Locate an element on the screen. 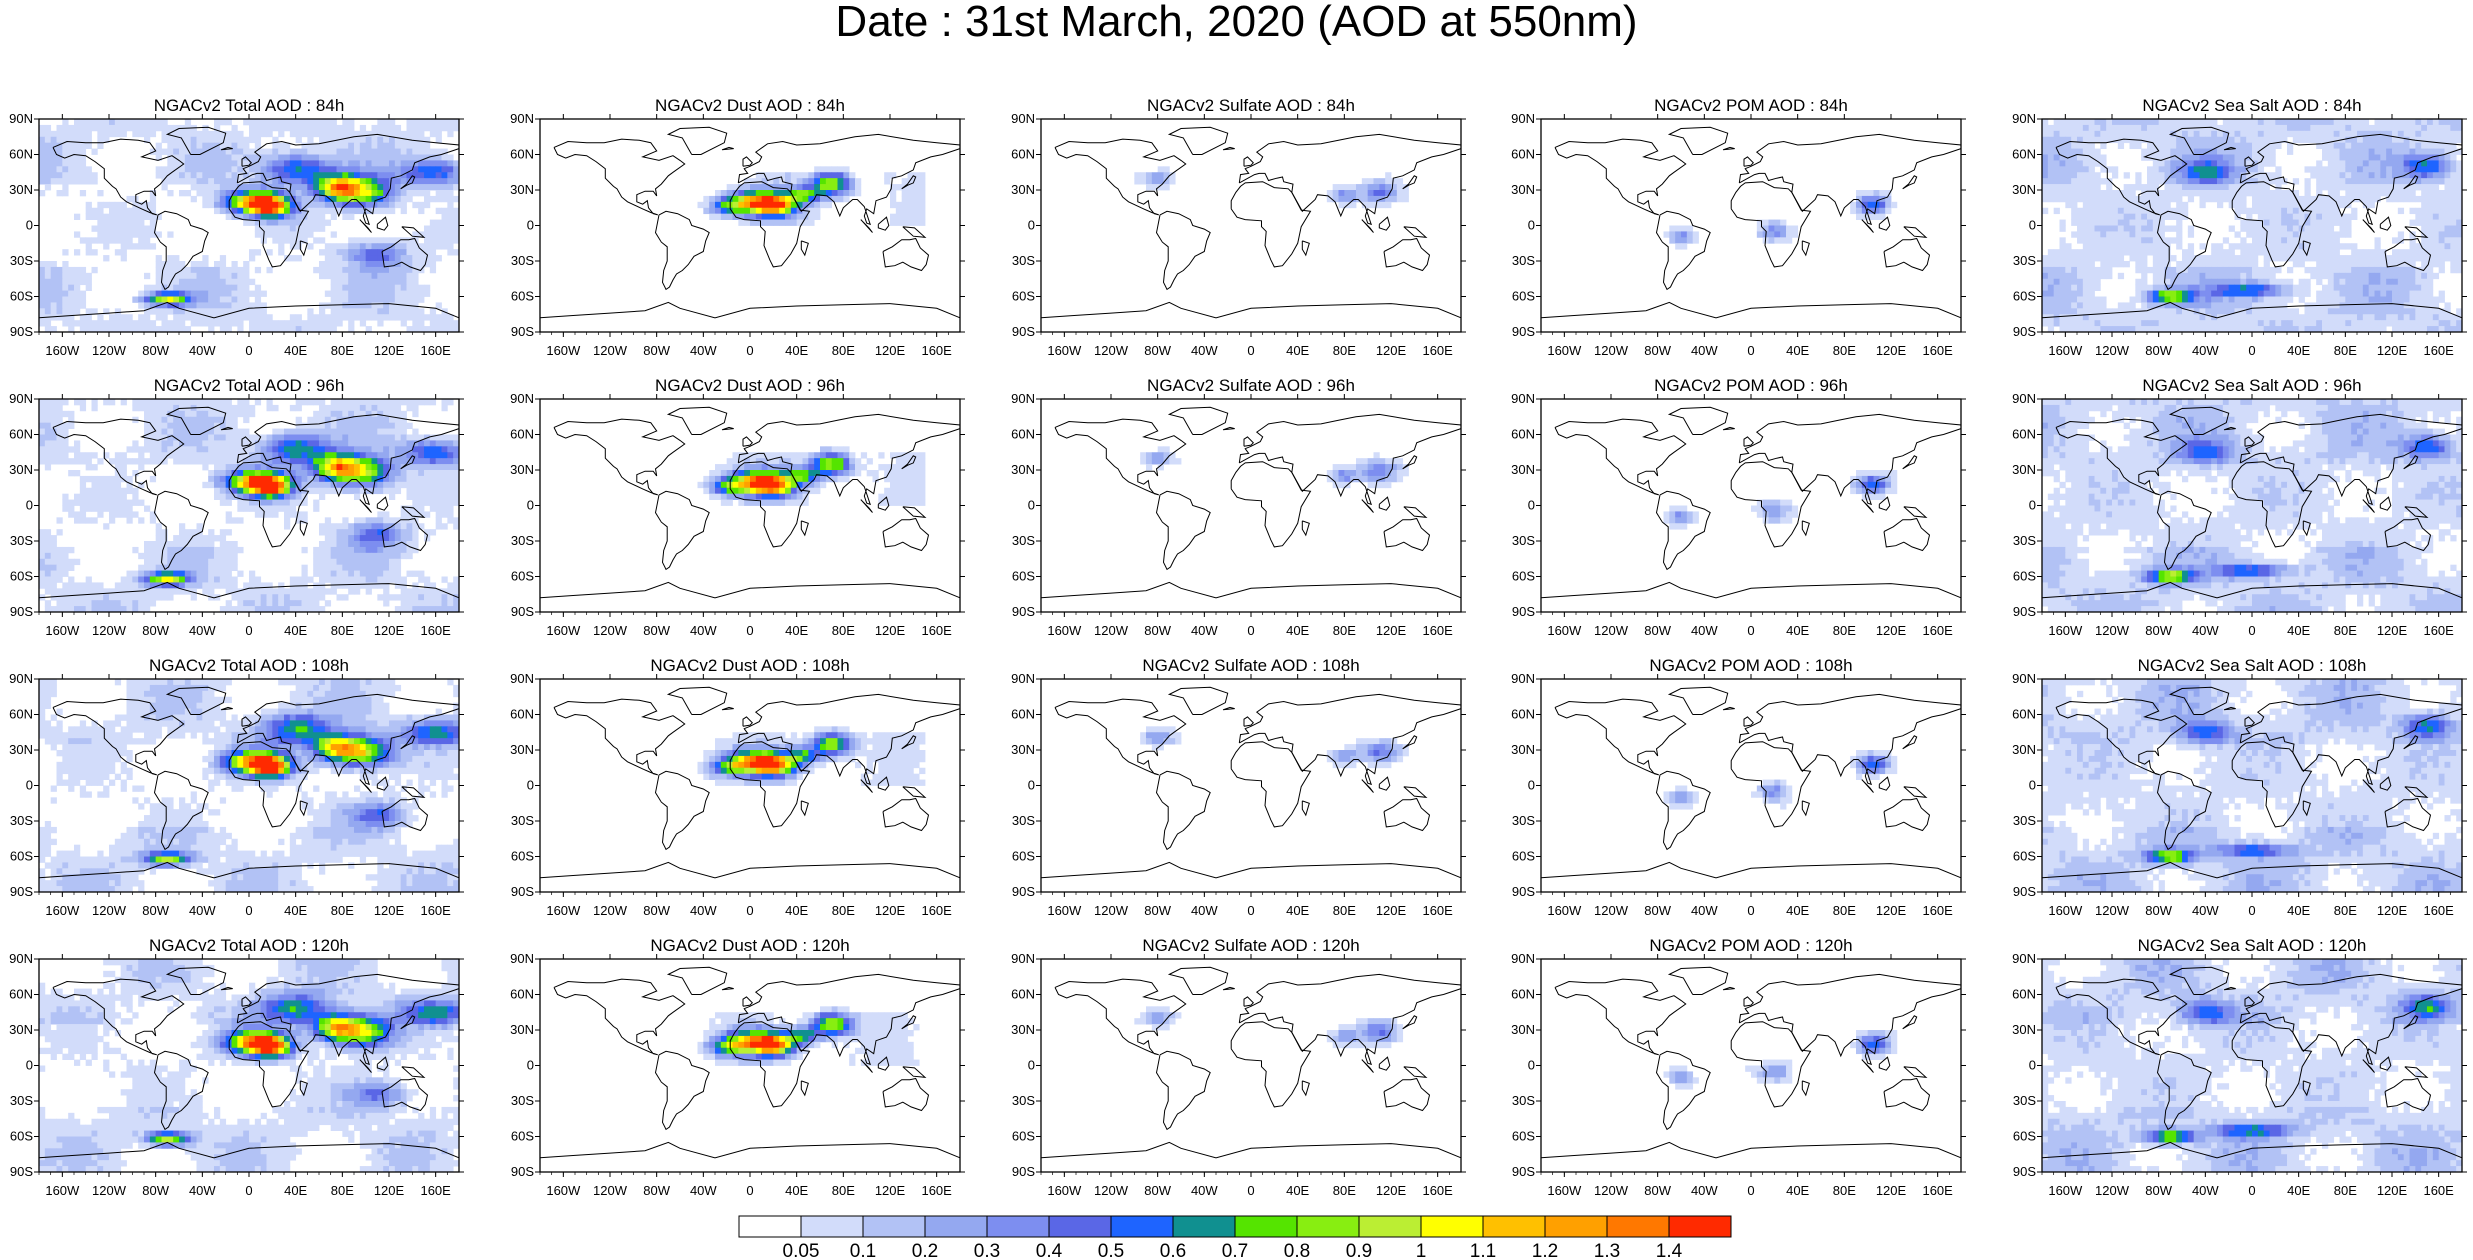  lon-tick-label: 120W is located at coordinates (1611, 350).